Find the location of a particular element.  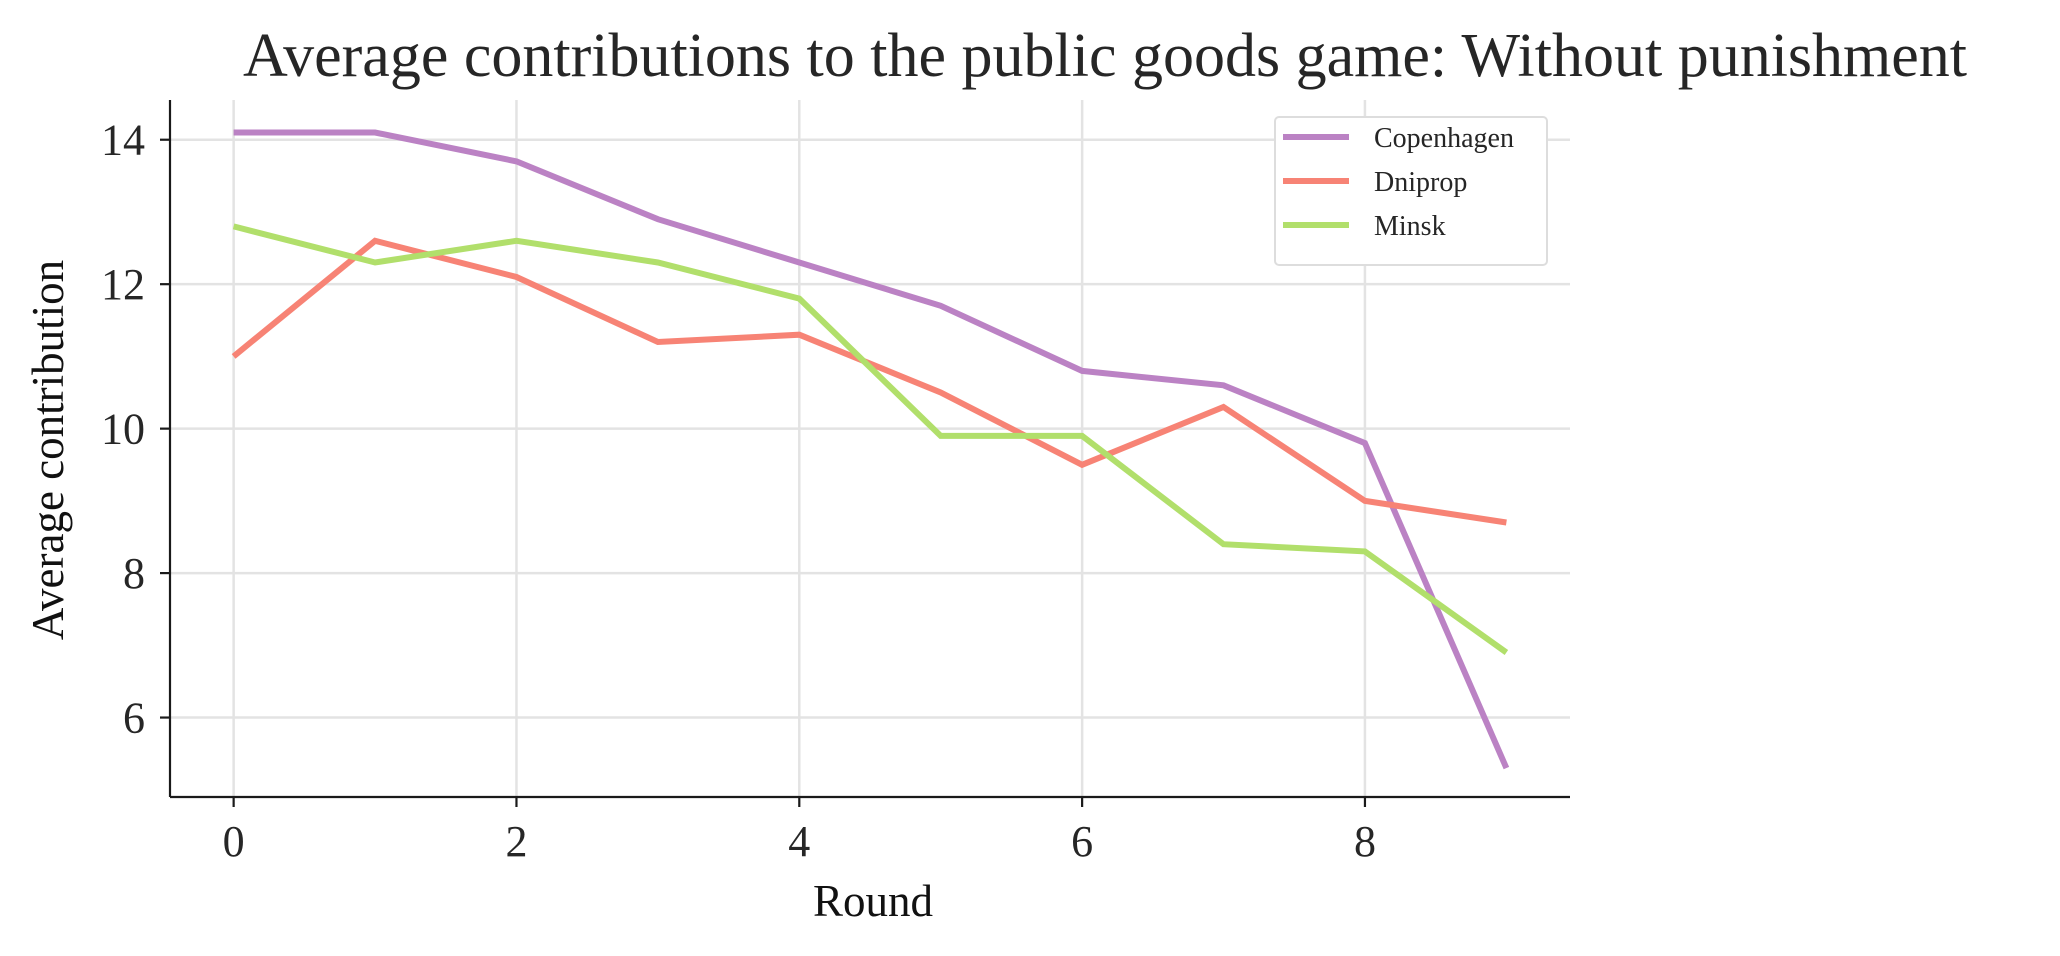

legend-label: Minsk is located at coordinates (1410, 226).